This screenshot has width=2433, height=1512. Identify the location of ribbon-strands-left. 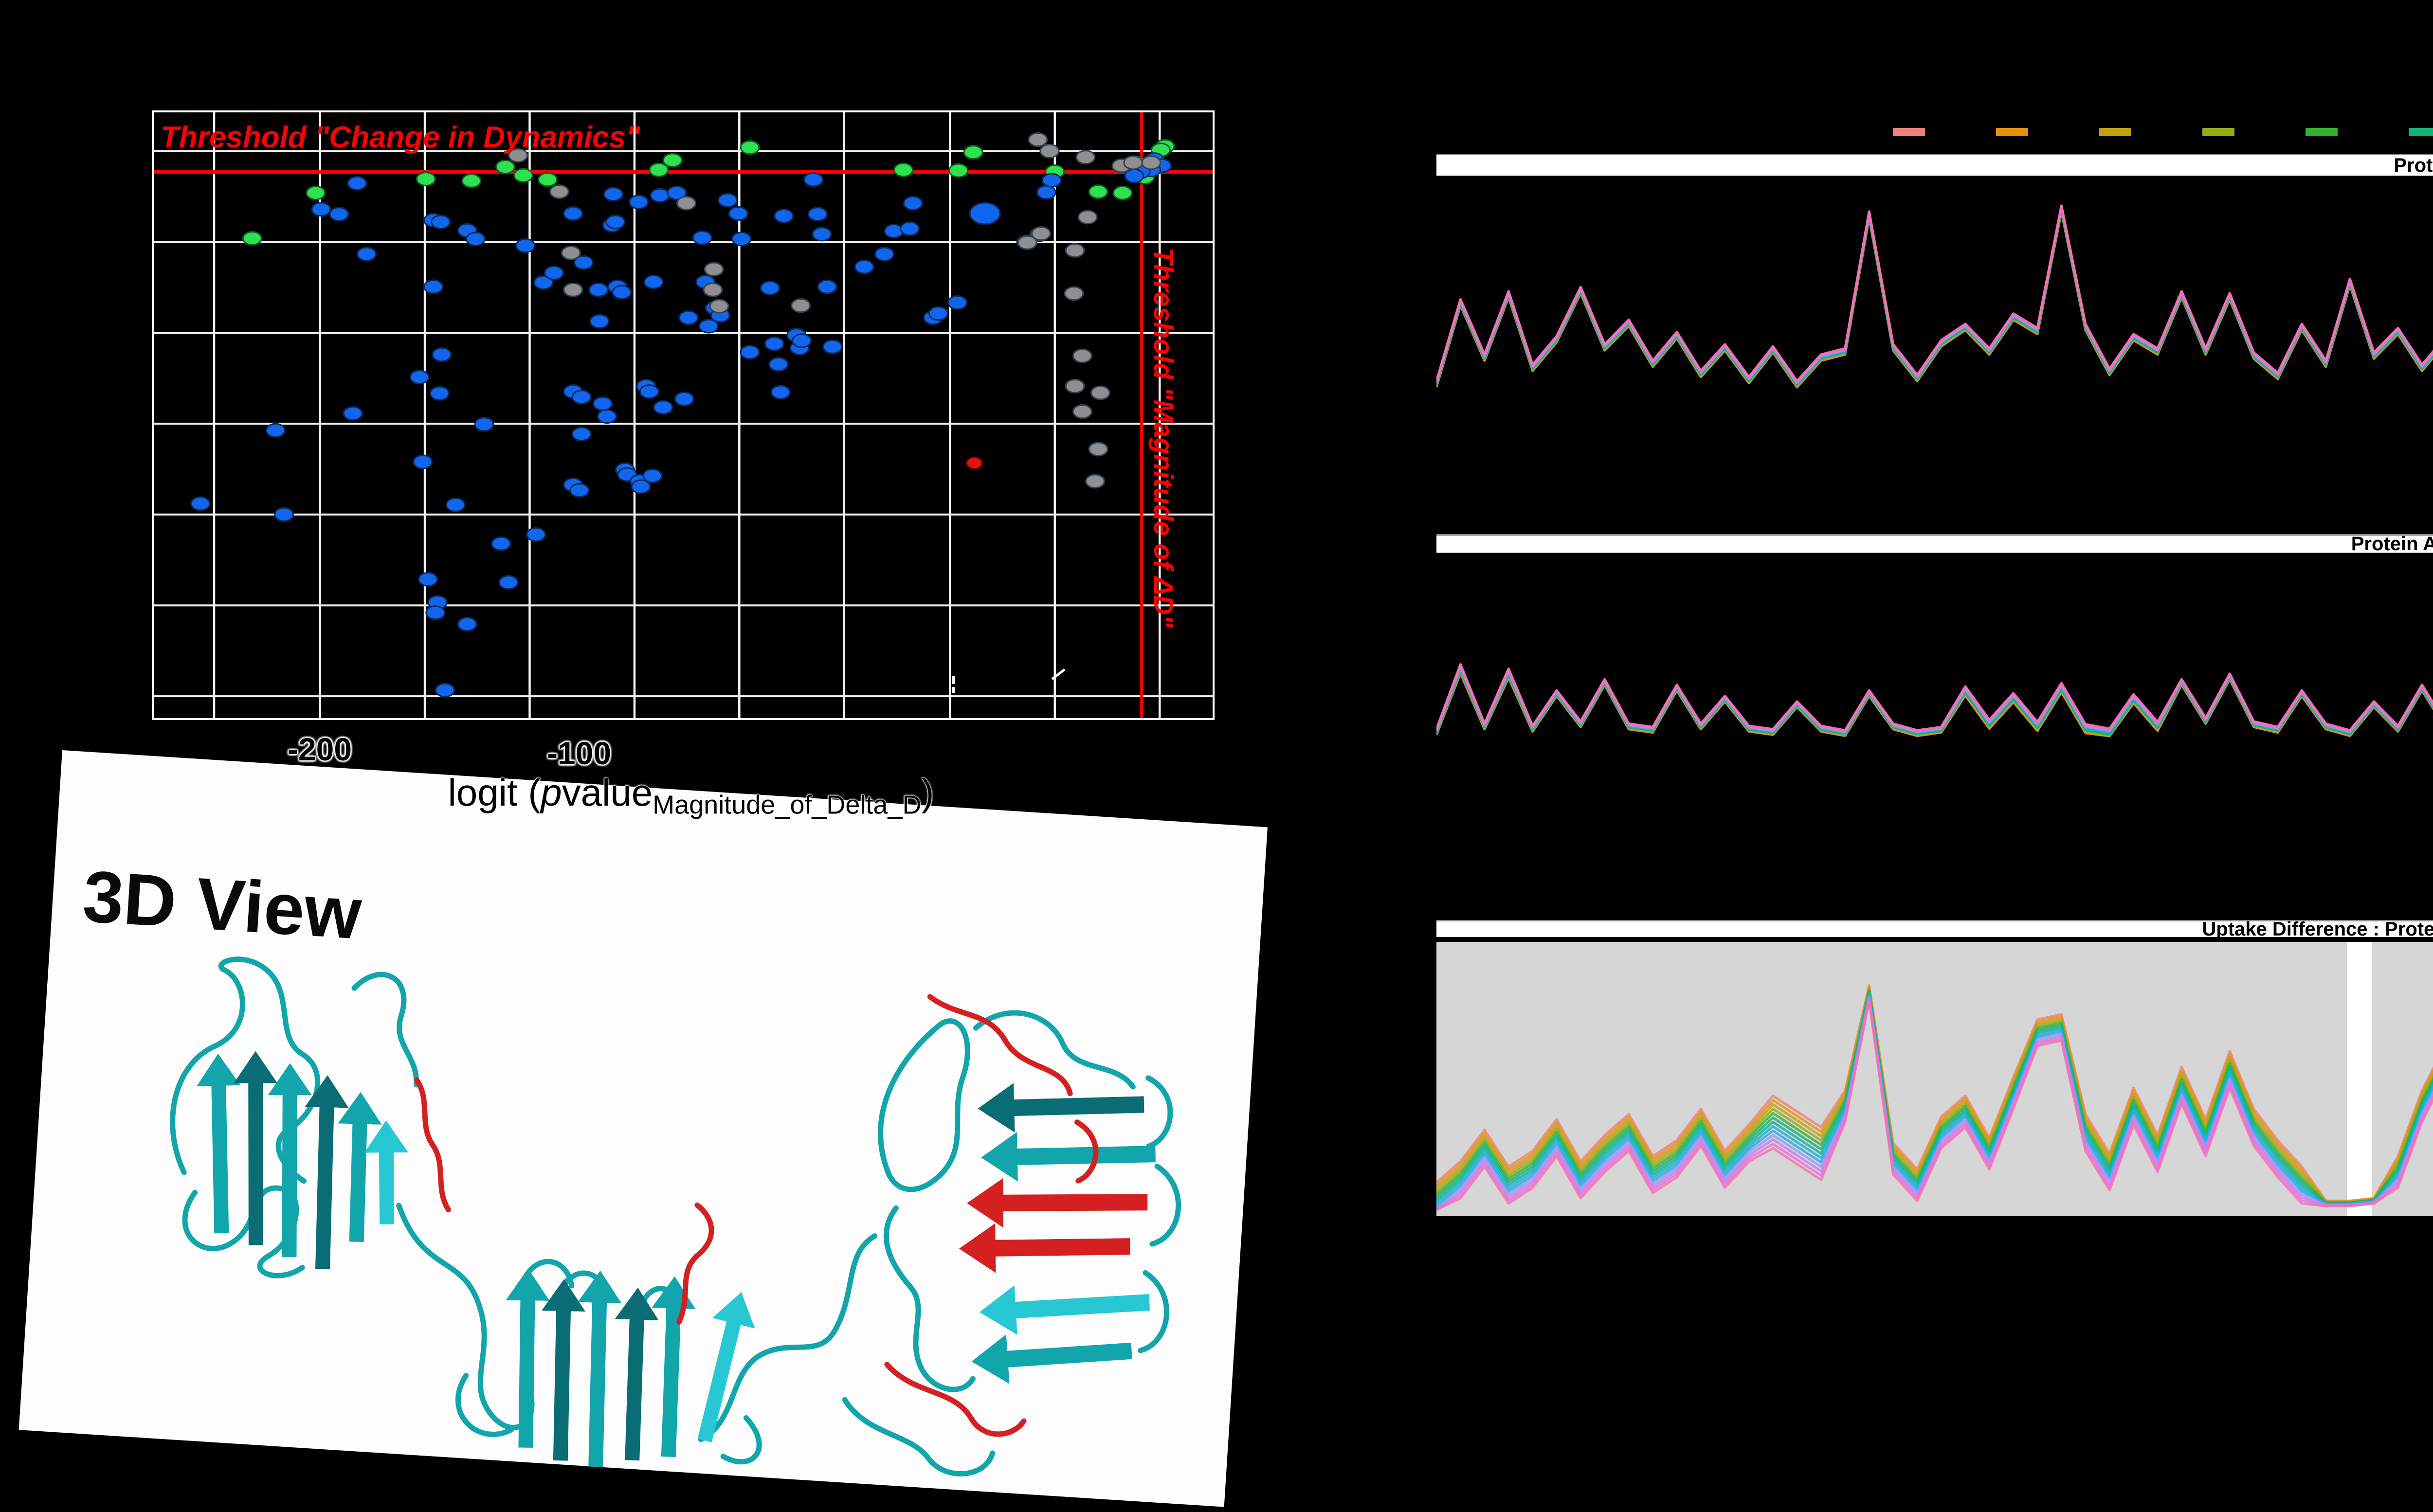
(302, 1160).